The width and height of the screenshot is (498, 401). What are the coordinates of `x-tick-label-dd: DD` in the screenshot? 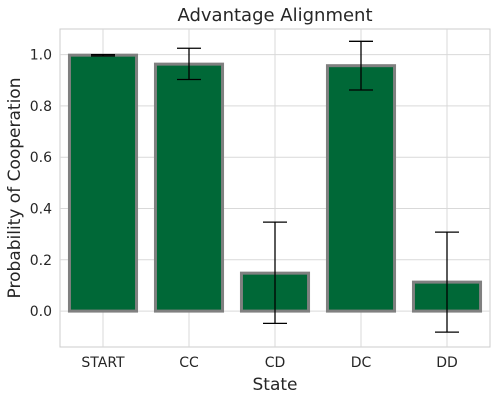 It's located at (447, 363).